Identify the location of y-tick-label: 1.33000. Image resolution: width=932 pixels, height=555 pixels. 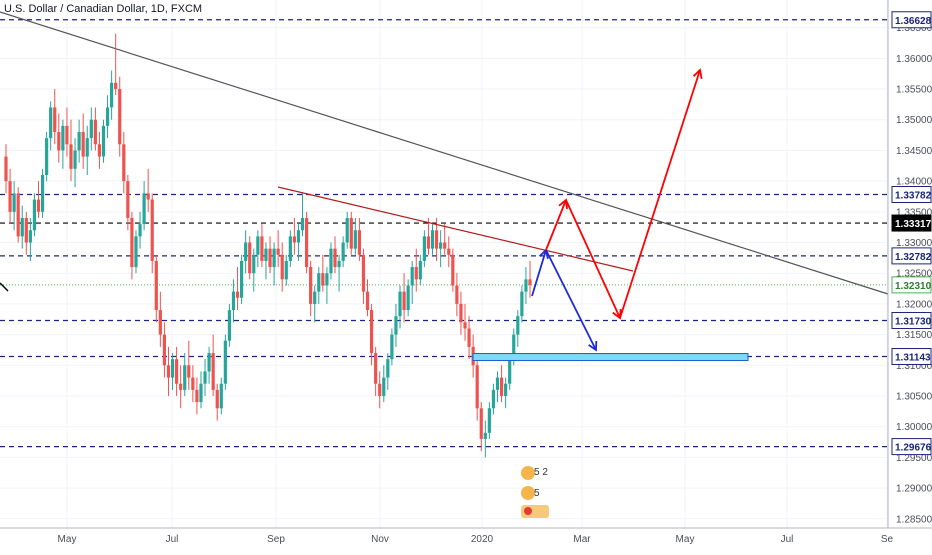
(914, 243).